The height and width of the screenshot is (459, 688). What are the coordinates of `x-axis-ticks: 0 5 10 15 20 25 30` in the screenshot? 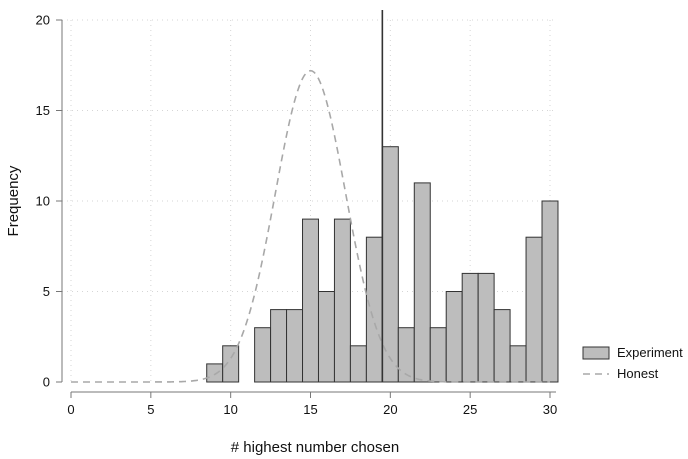 It's located at (312, 404).